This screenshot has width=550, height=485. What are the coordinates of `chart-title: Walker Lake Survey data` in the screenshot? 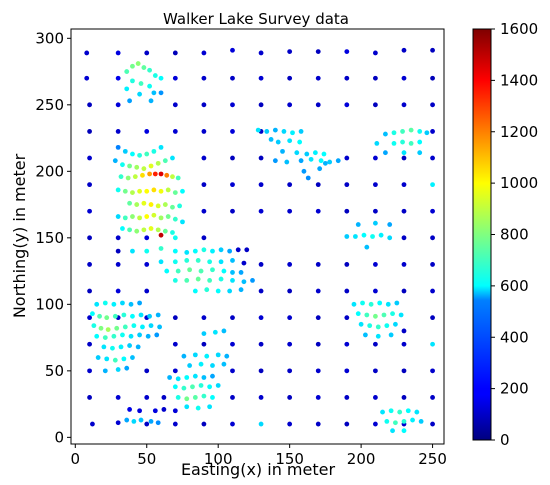 It's located at (256, 19).